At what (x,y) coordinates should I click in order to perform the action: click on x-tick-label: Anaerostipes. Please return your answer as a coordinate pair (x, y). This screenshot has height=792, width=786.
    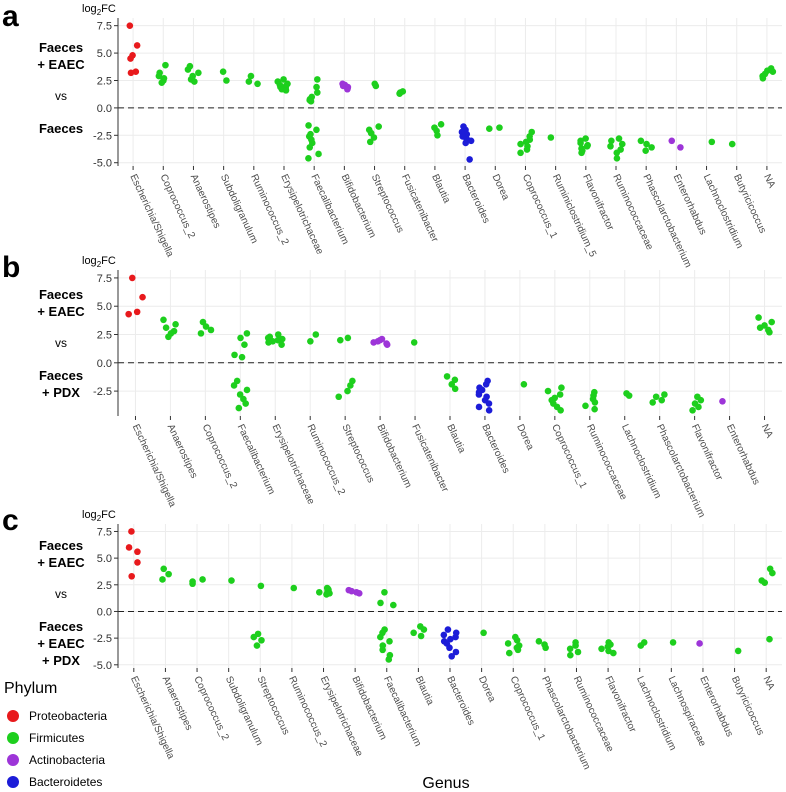
    Looking at the image, I should click on (182, 452).